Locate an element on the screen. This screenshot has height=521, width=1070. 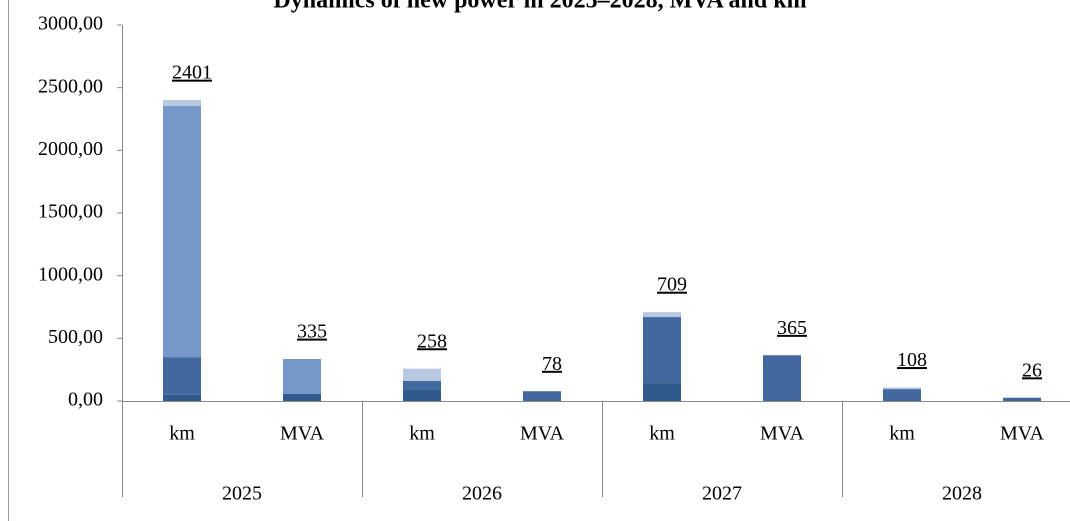
y-tick-label: 1500,00 is located at coordinates (70, 212).